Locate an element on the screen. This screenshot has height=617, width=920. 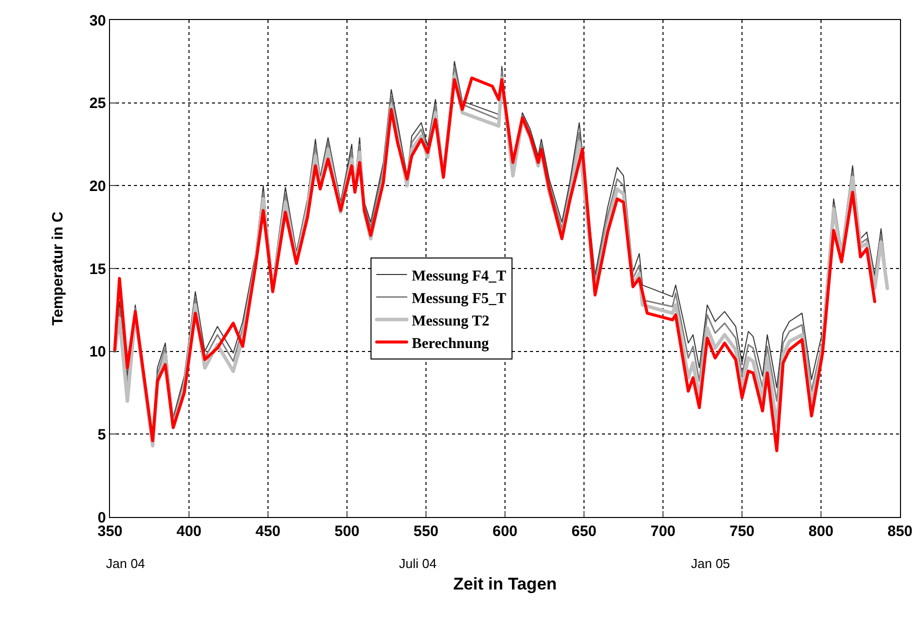
y-tick-label: 10 is located at coordinates (97, 352).